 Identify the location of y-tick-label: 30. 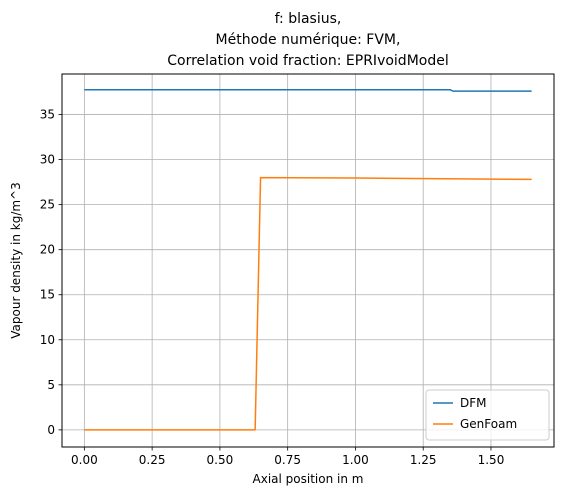
(47, 160).